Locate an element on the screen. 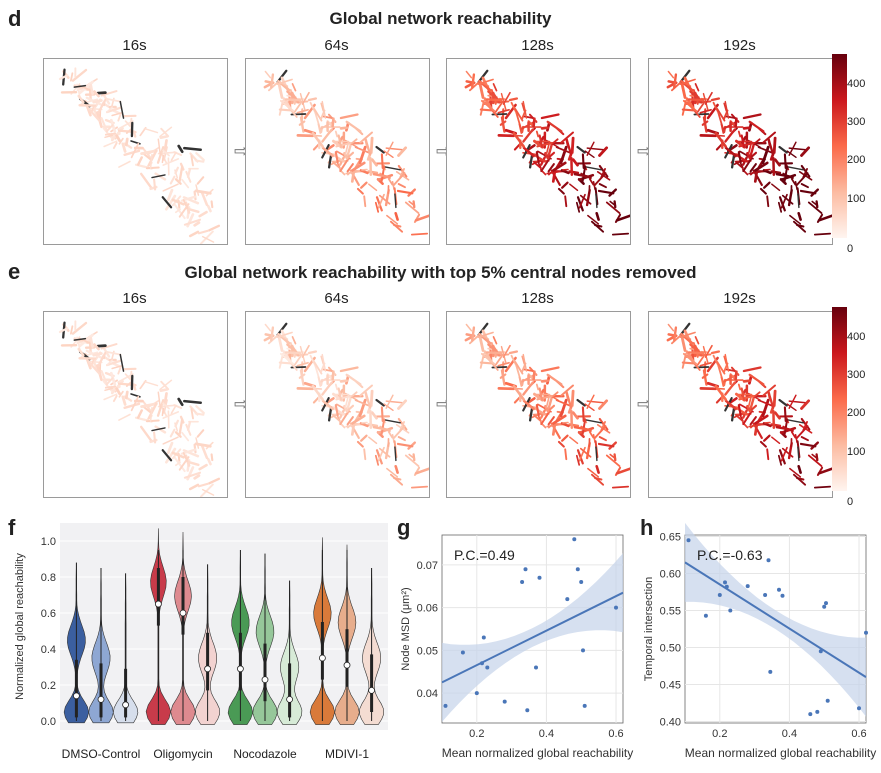 The width and height of the screenshot is (881, 773). timepoint-label: 16s is located at coordinates (134, 298).